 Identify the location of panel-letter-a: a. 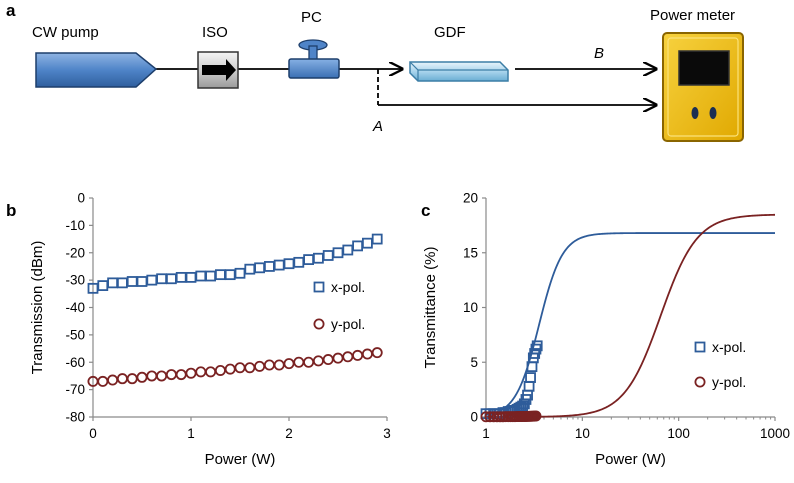
(11, 10).